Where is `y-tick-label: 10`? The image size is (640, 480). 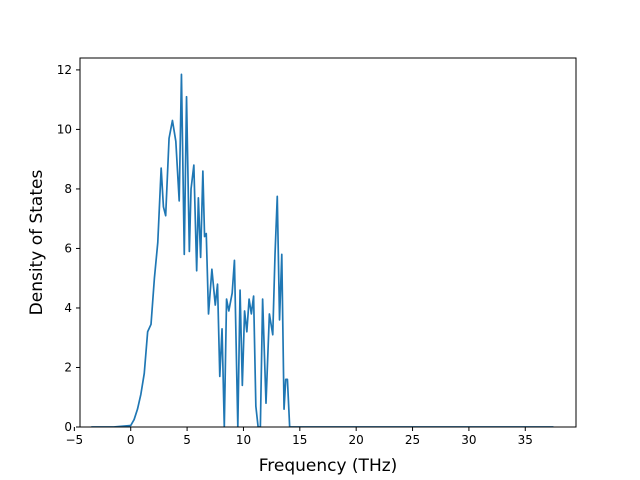 y-tick-label: 10 is located at coordinates (64, 129).